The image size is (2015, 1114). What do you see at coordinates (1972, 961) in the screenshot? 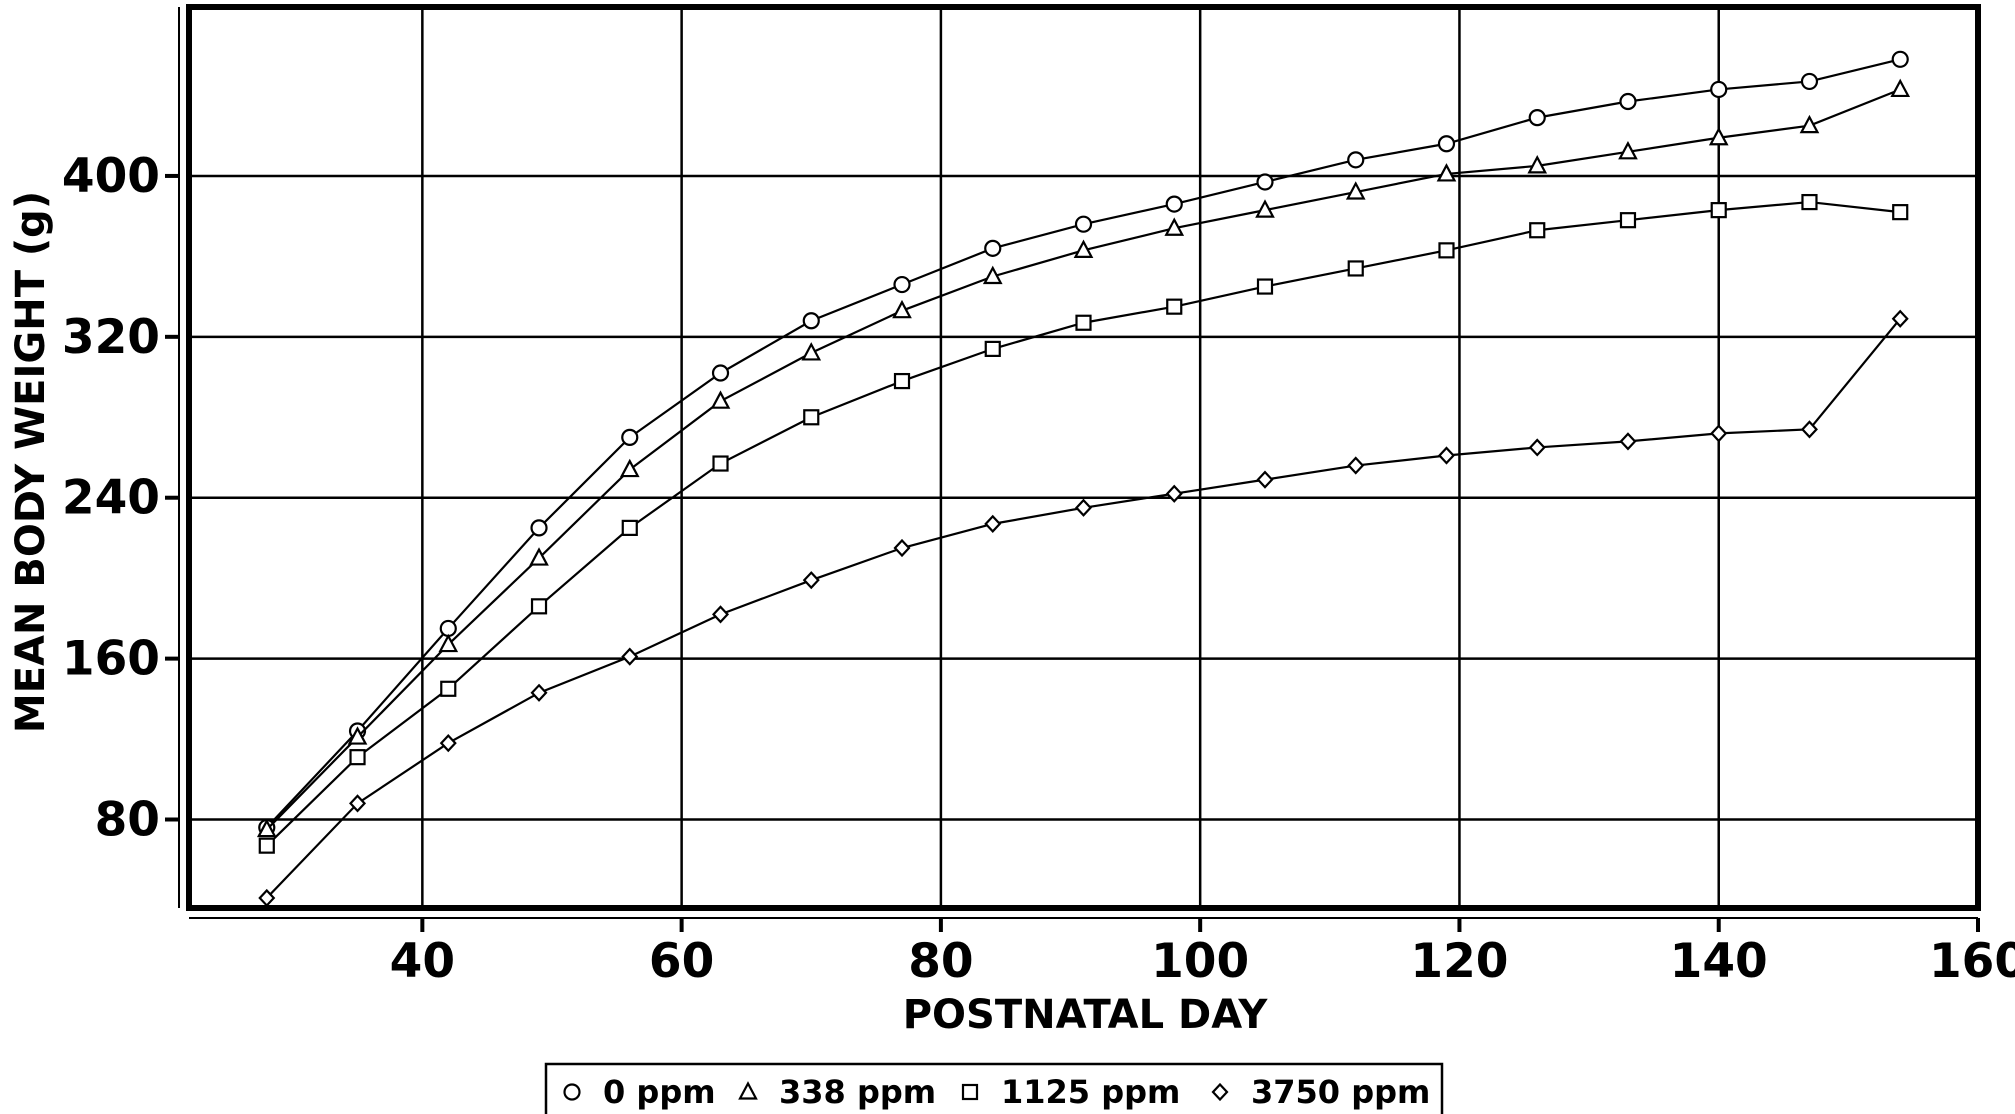
I see `x-tick-label: 160` at bounding box center [1972, 961].